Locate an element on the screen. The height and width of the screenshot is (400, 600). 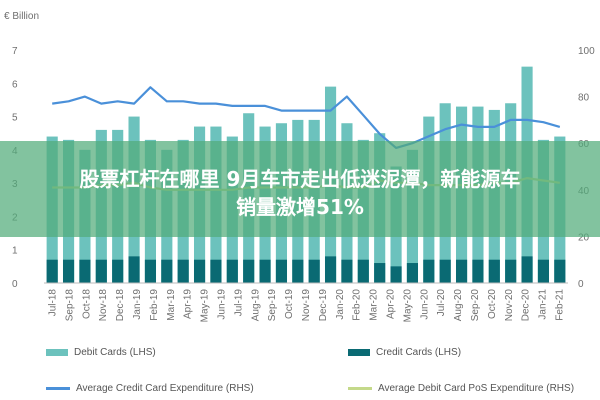
x-axis-tick-label: Aug-19 is located at coordinates (255, 305).